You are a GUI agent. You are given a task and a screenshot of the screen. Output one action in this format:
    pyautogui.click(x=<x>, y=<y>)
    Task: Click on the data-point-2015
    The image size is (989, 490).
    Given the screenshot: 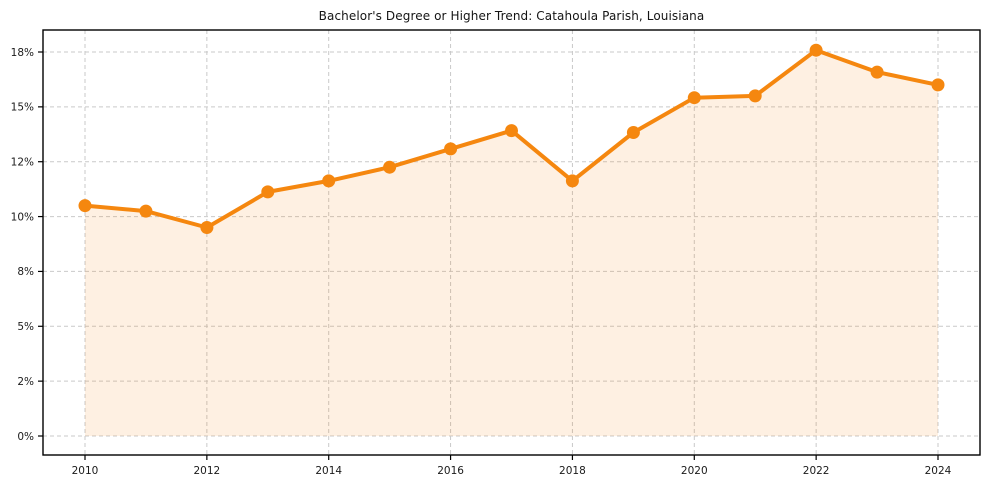 What is the action you would take?
    pyautogui.click(x=390, y=167)
    